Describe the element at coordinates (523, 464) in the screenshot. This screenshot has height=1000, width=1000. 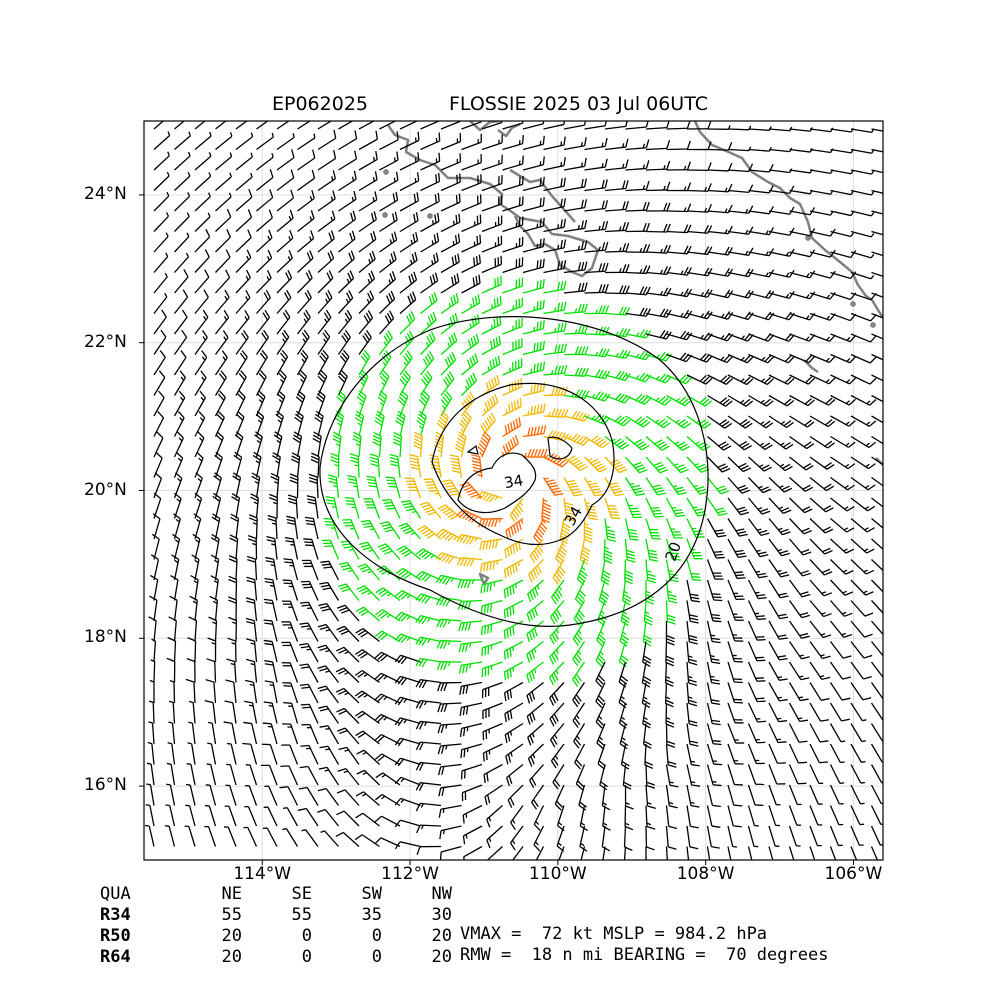
I see `contour-34kt-outer` at that location.